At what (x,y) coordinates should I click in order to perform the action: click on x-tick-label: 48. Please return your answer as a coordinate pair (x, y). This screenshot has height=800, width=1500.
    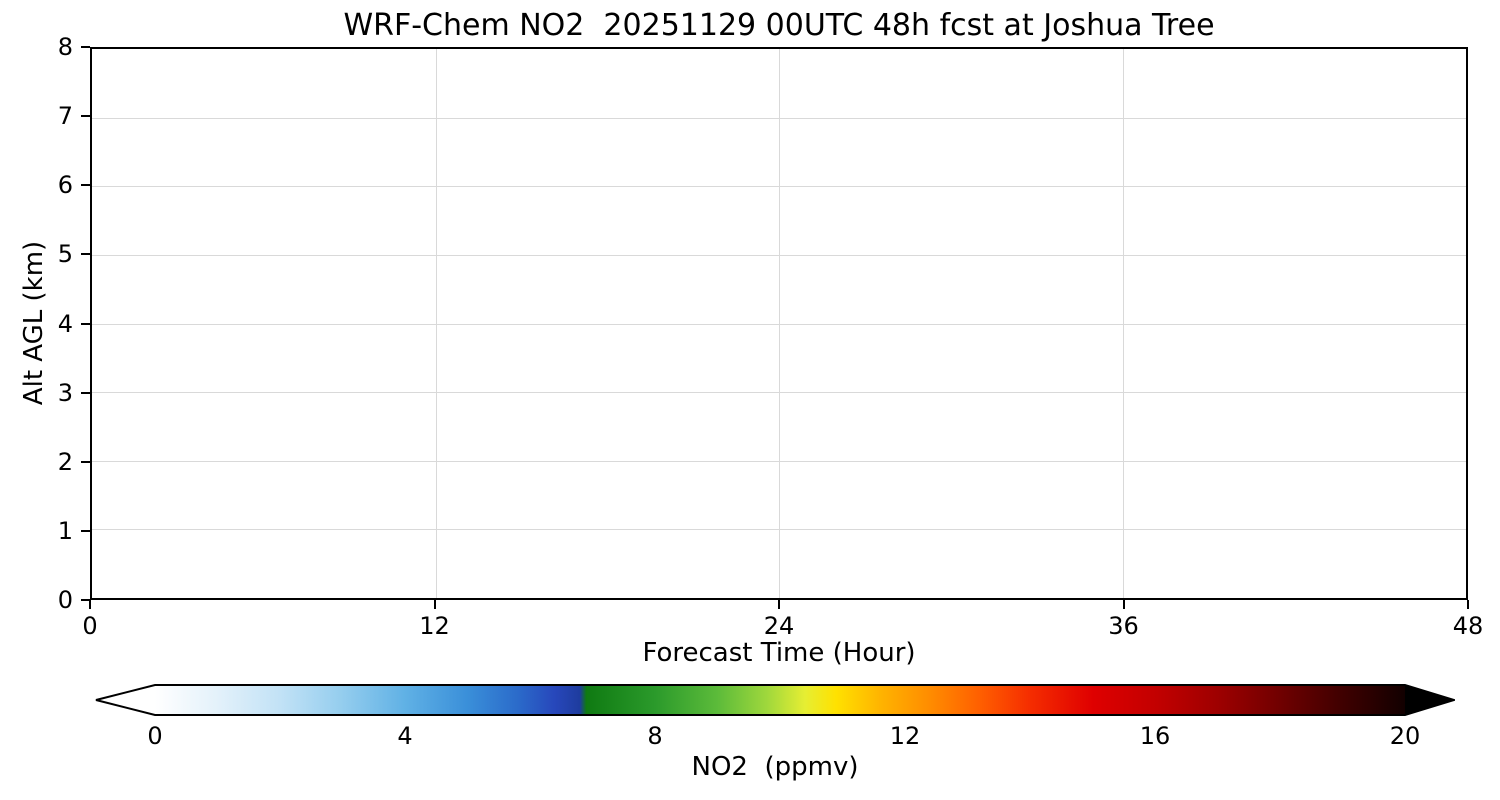
    Looking at the image, I should click on (1468, 626).